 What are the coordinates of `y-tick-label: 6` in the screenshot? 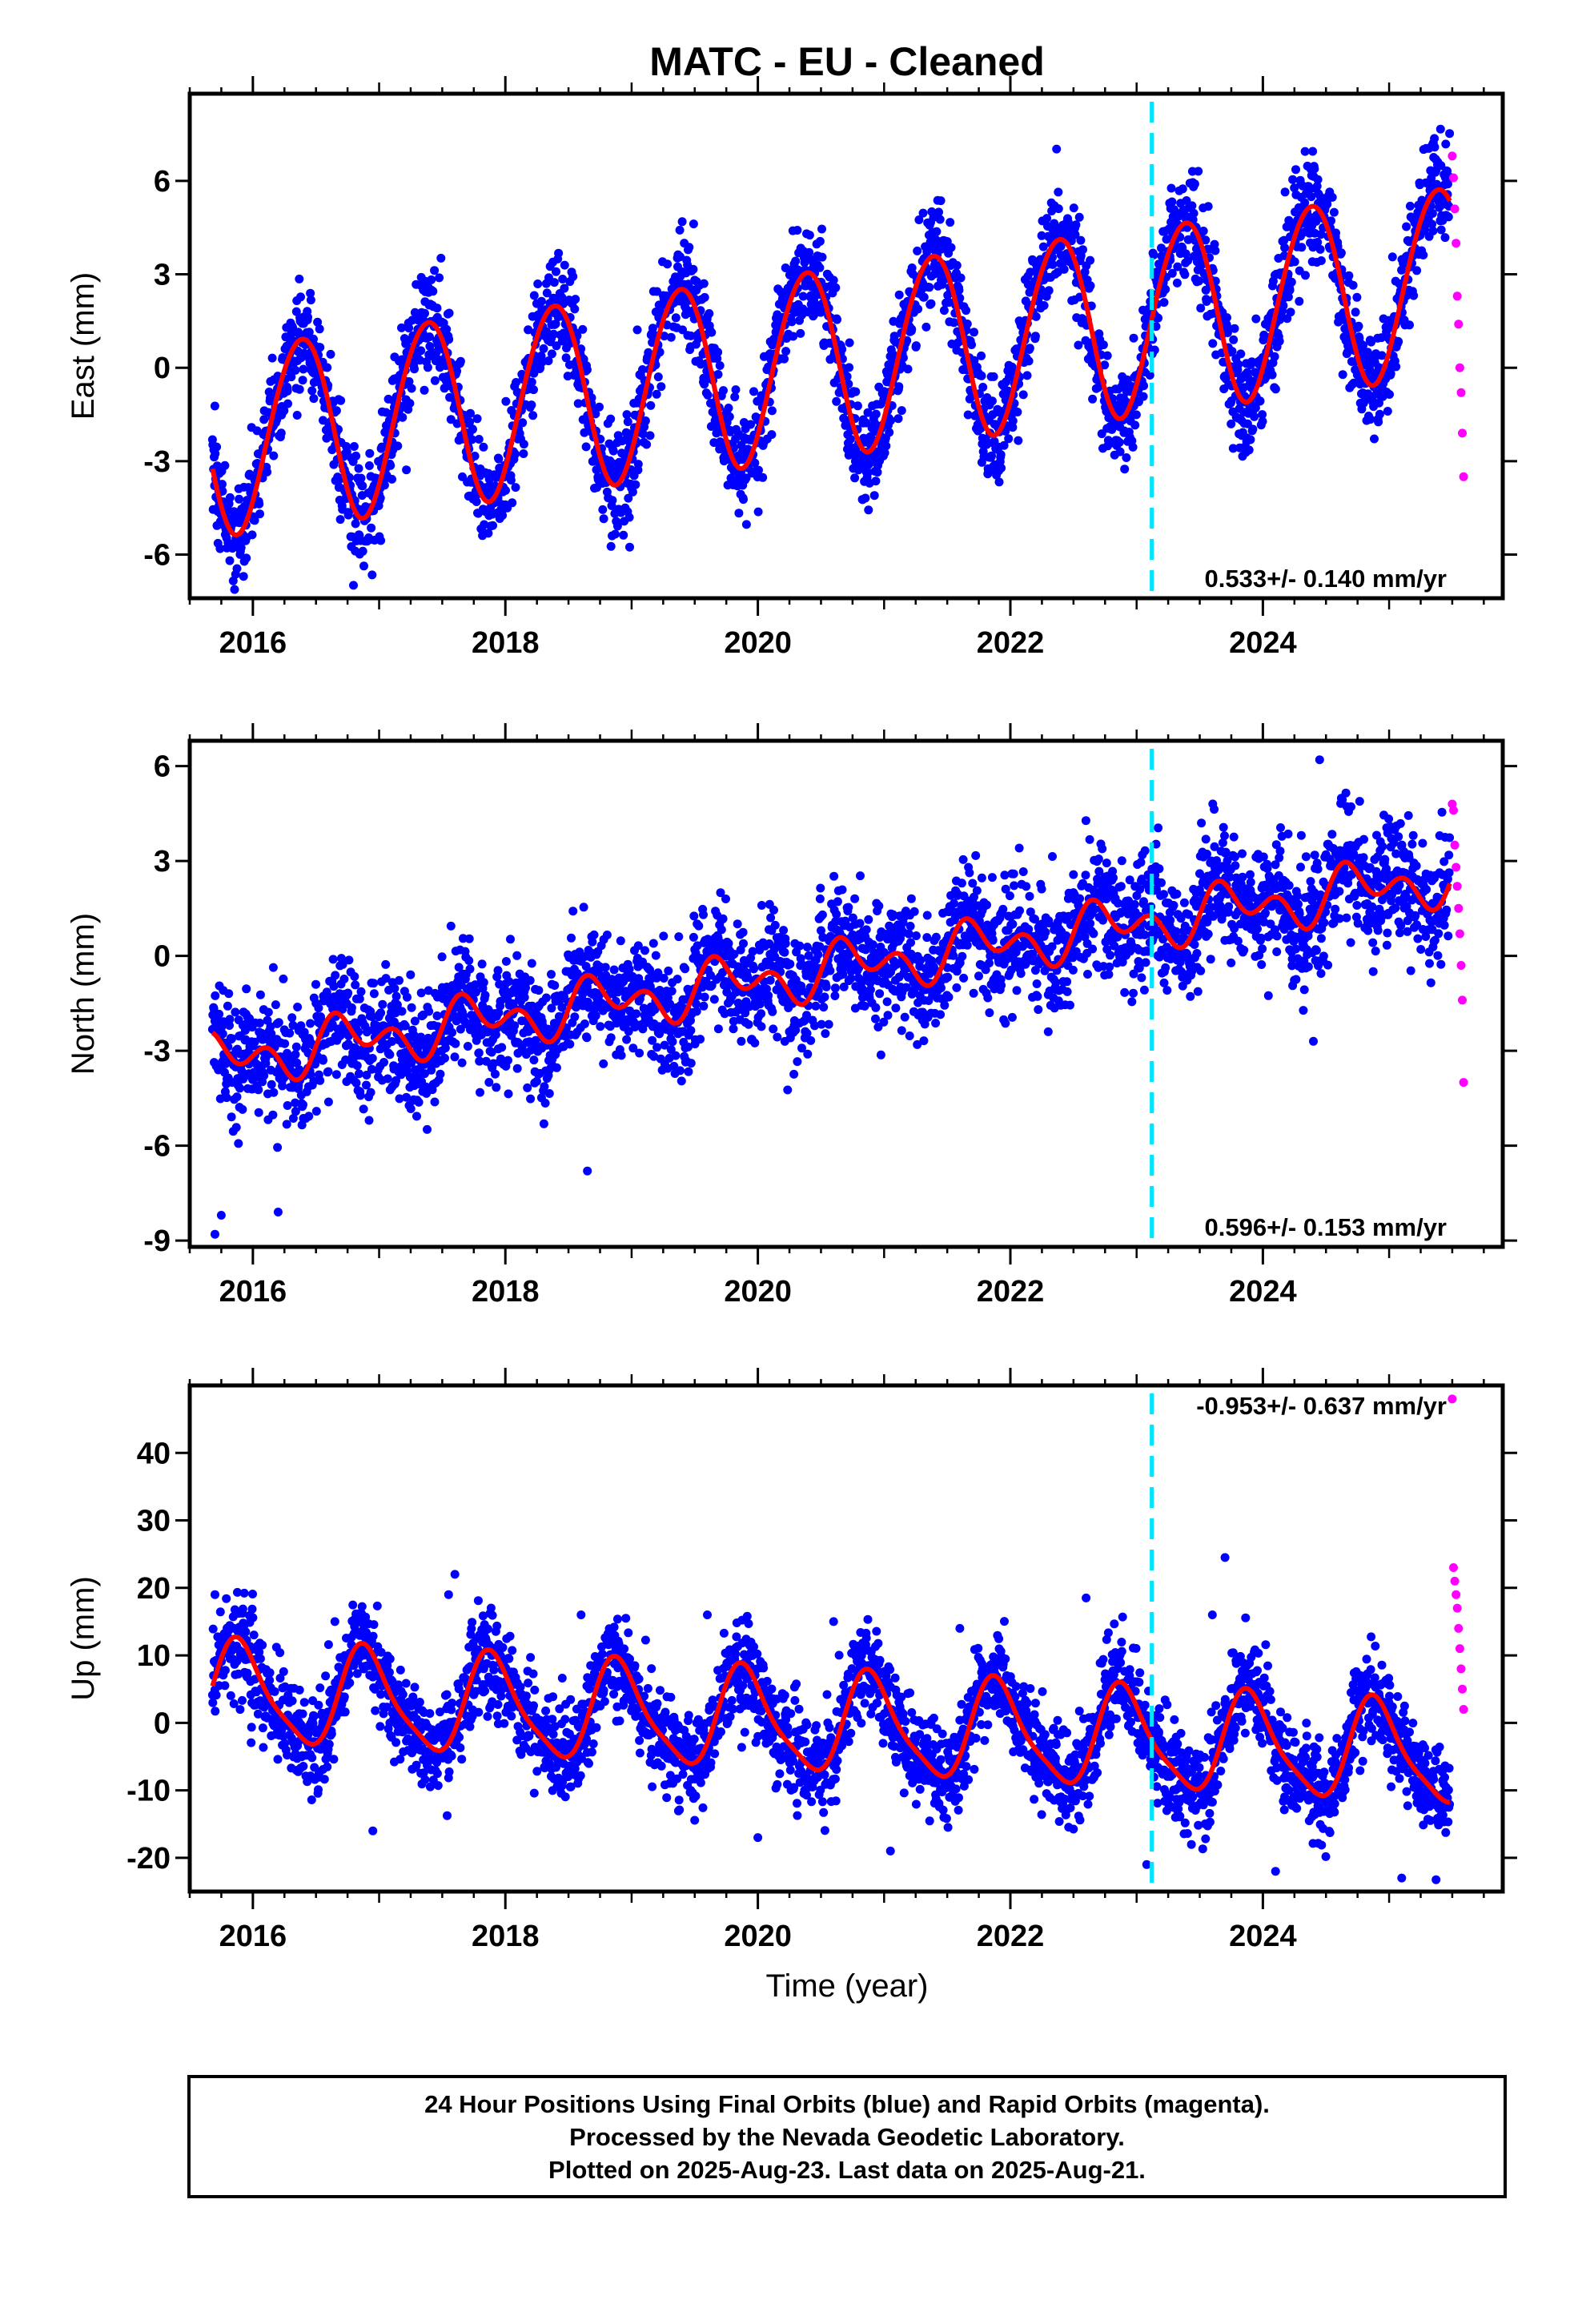 It's located at (162, 182).